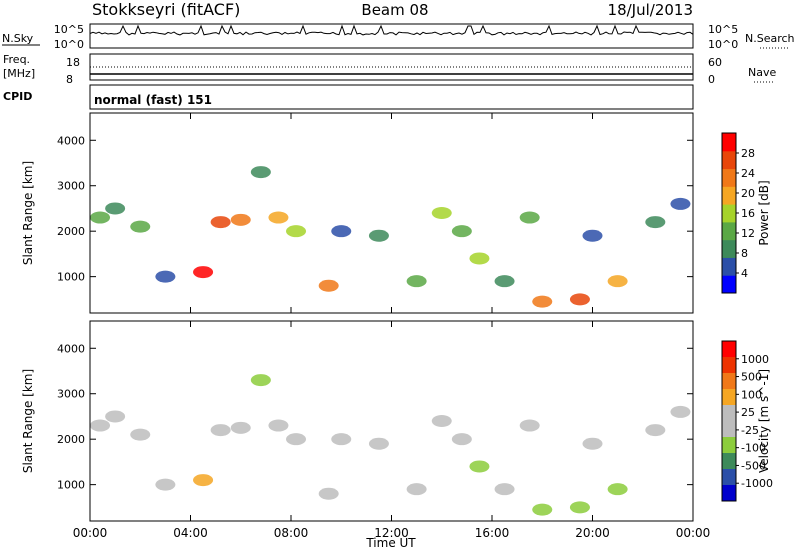  I want to click on freq-unit-label: [MHz], so click(19, 73).